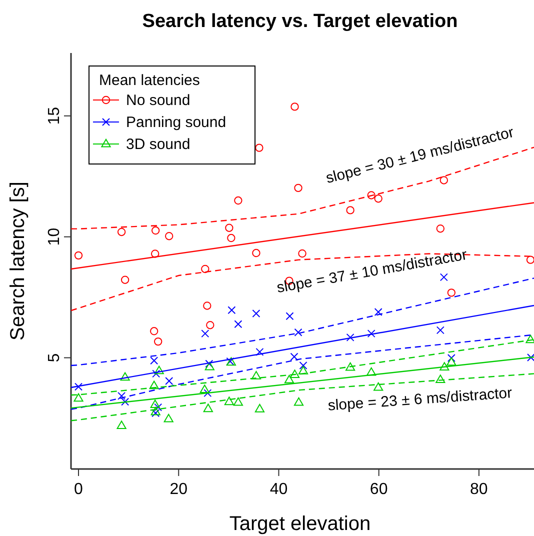 This screenshot has width=534, height=536. I want to click on legend-label: Panning sound, so click(176, 122).